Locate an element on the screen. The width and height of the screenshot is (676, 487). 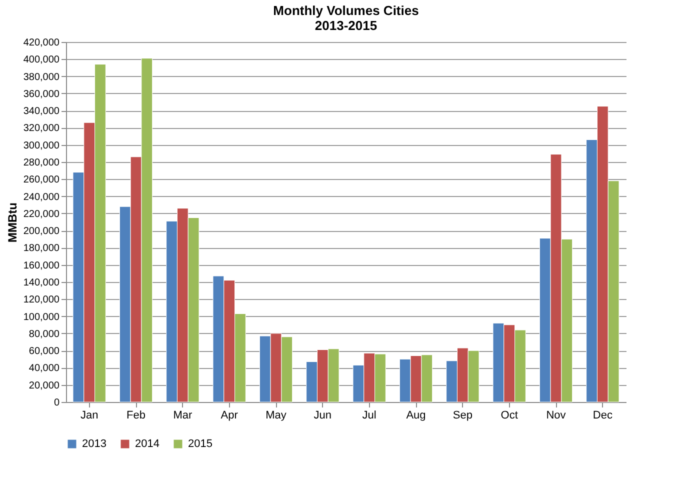
y-tick-label: 120,000 is located at coordinates (41, 300).